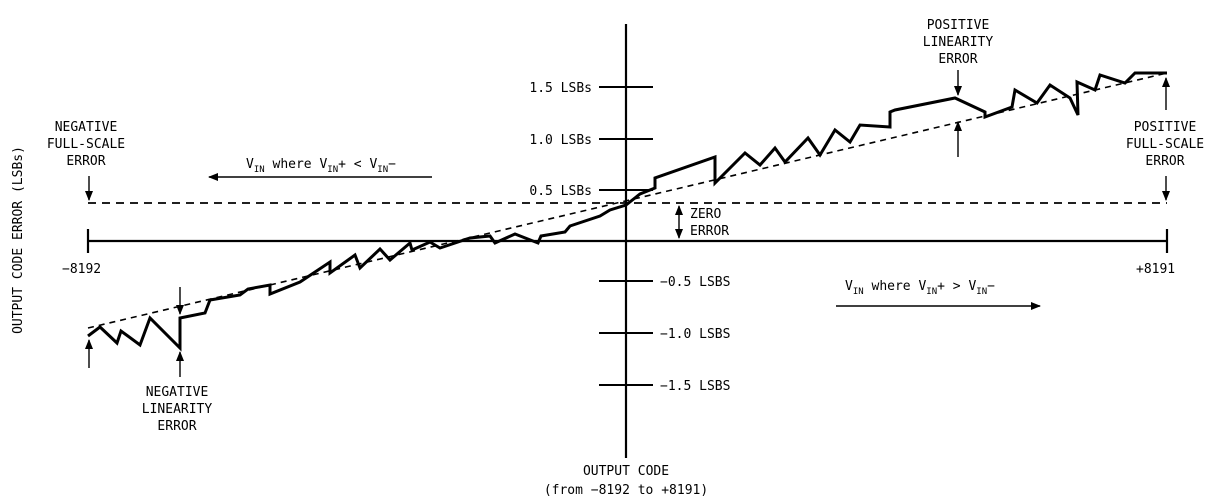 The width and height of the screenshot is (1224, 504). What do you see at coordinates (86, 144) in the screenshot?
I see `negative-full-scale-error-line2: FULL-SCALE` at bounding box center [86, 144].